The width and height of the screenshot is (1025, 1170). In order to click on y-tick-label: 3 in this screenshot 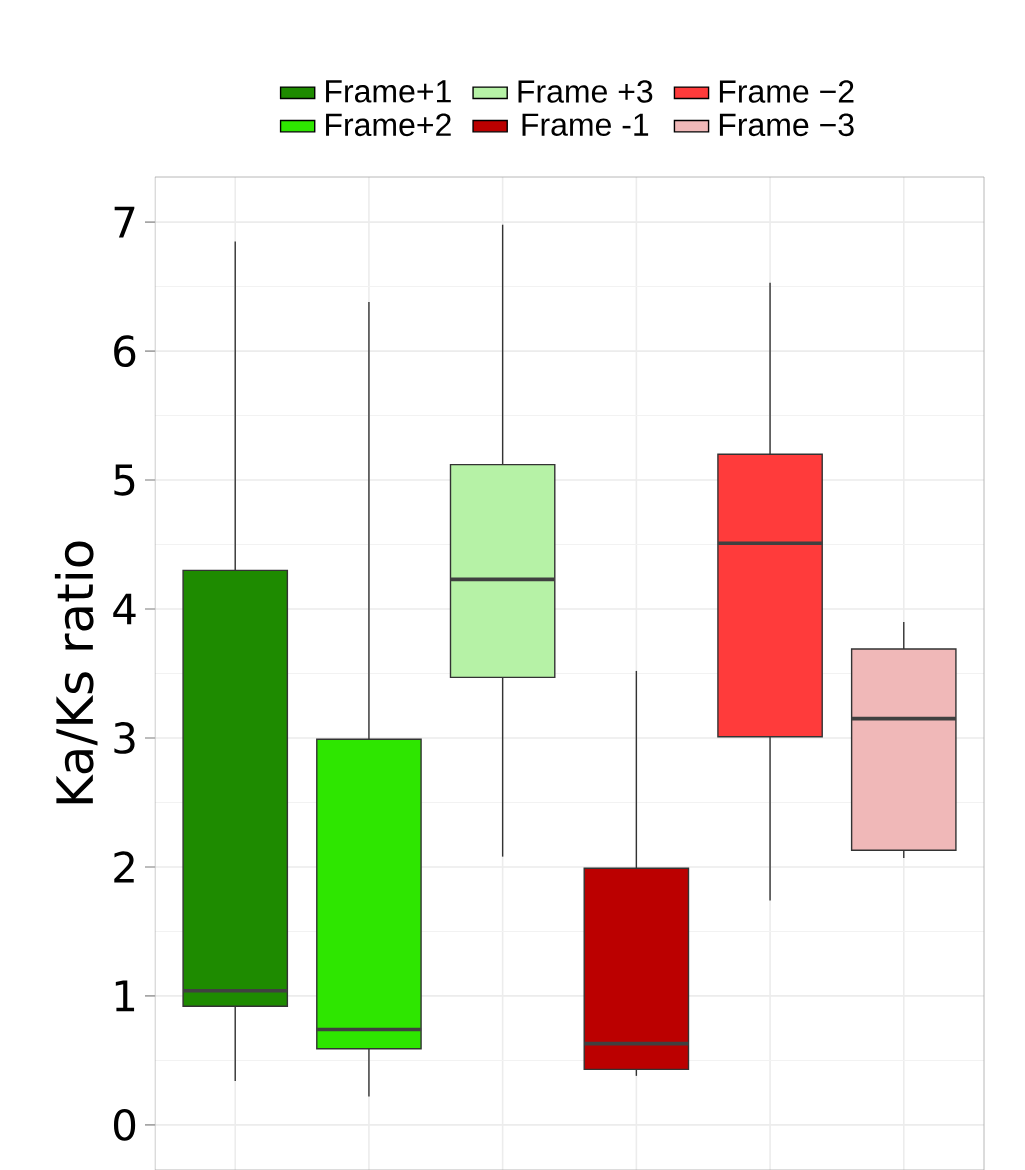, I will do `click(124, 738)`.